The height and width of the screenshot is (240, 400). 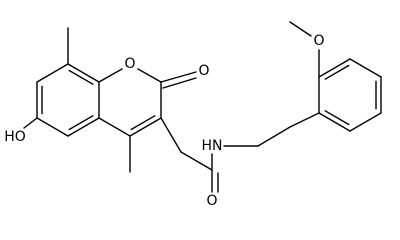 What do you see at coordinates (211, 201) in the screenshot?
I see `amide-oxygen-label: O` at bounding box center [211, 201].